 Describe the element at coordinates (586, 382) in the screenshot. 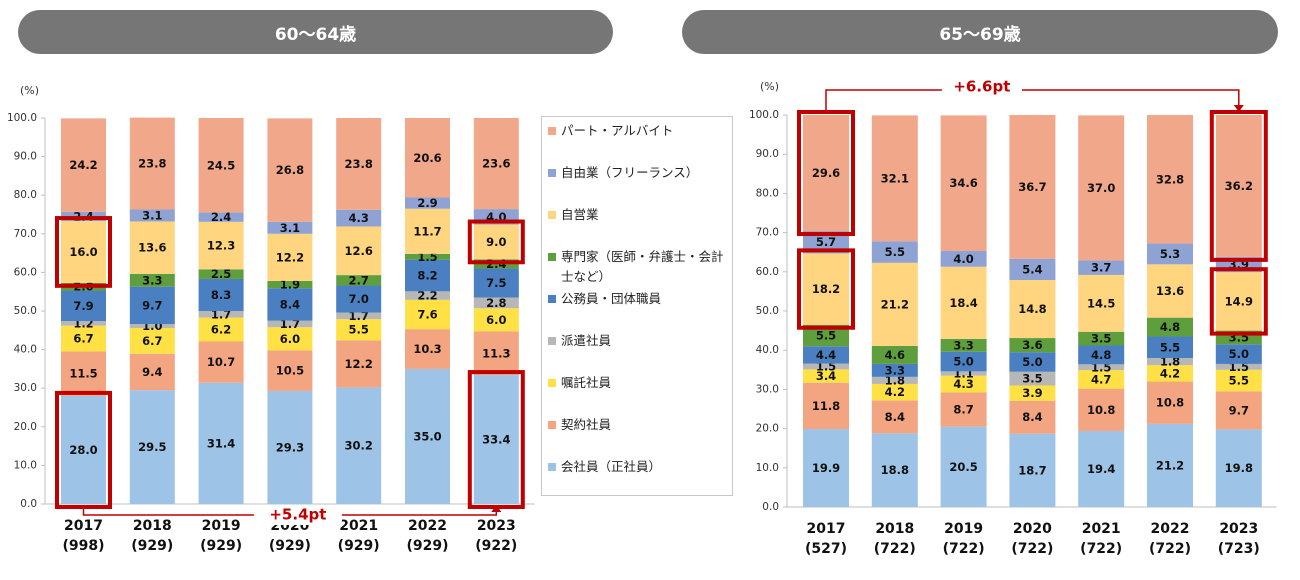

I see `legend-label: 嘱託社員` at that location.